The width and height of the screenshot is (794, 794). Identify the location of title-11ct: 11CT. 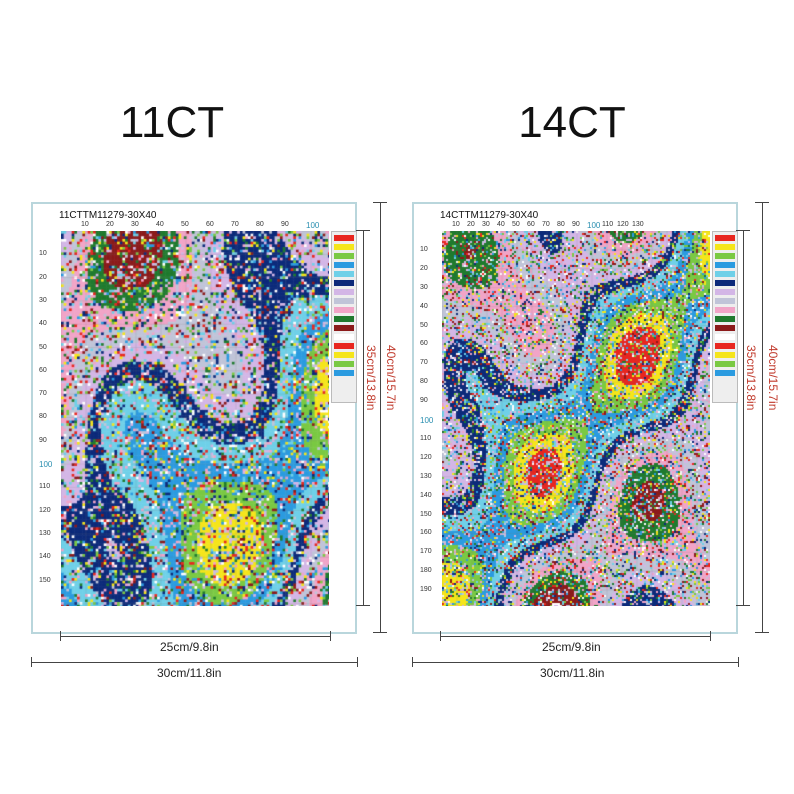
(172, 122).